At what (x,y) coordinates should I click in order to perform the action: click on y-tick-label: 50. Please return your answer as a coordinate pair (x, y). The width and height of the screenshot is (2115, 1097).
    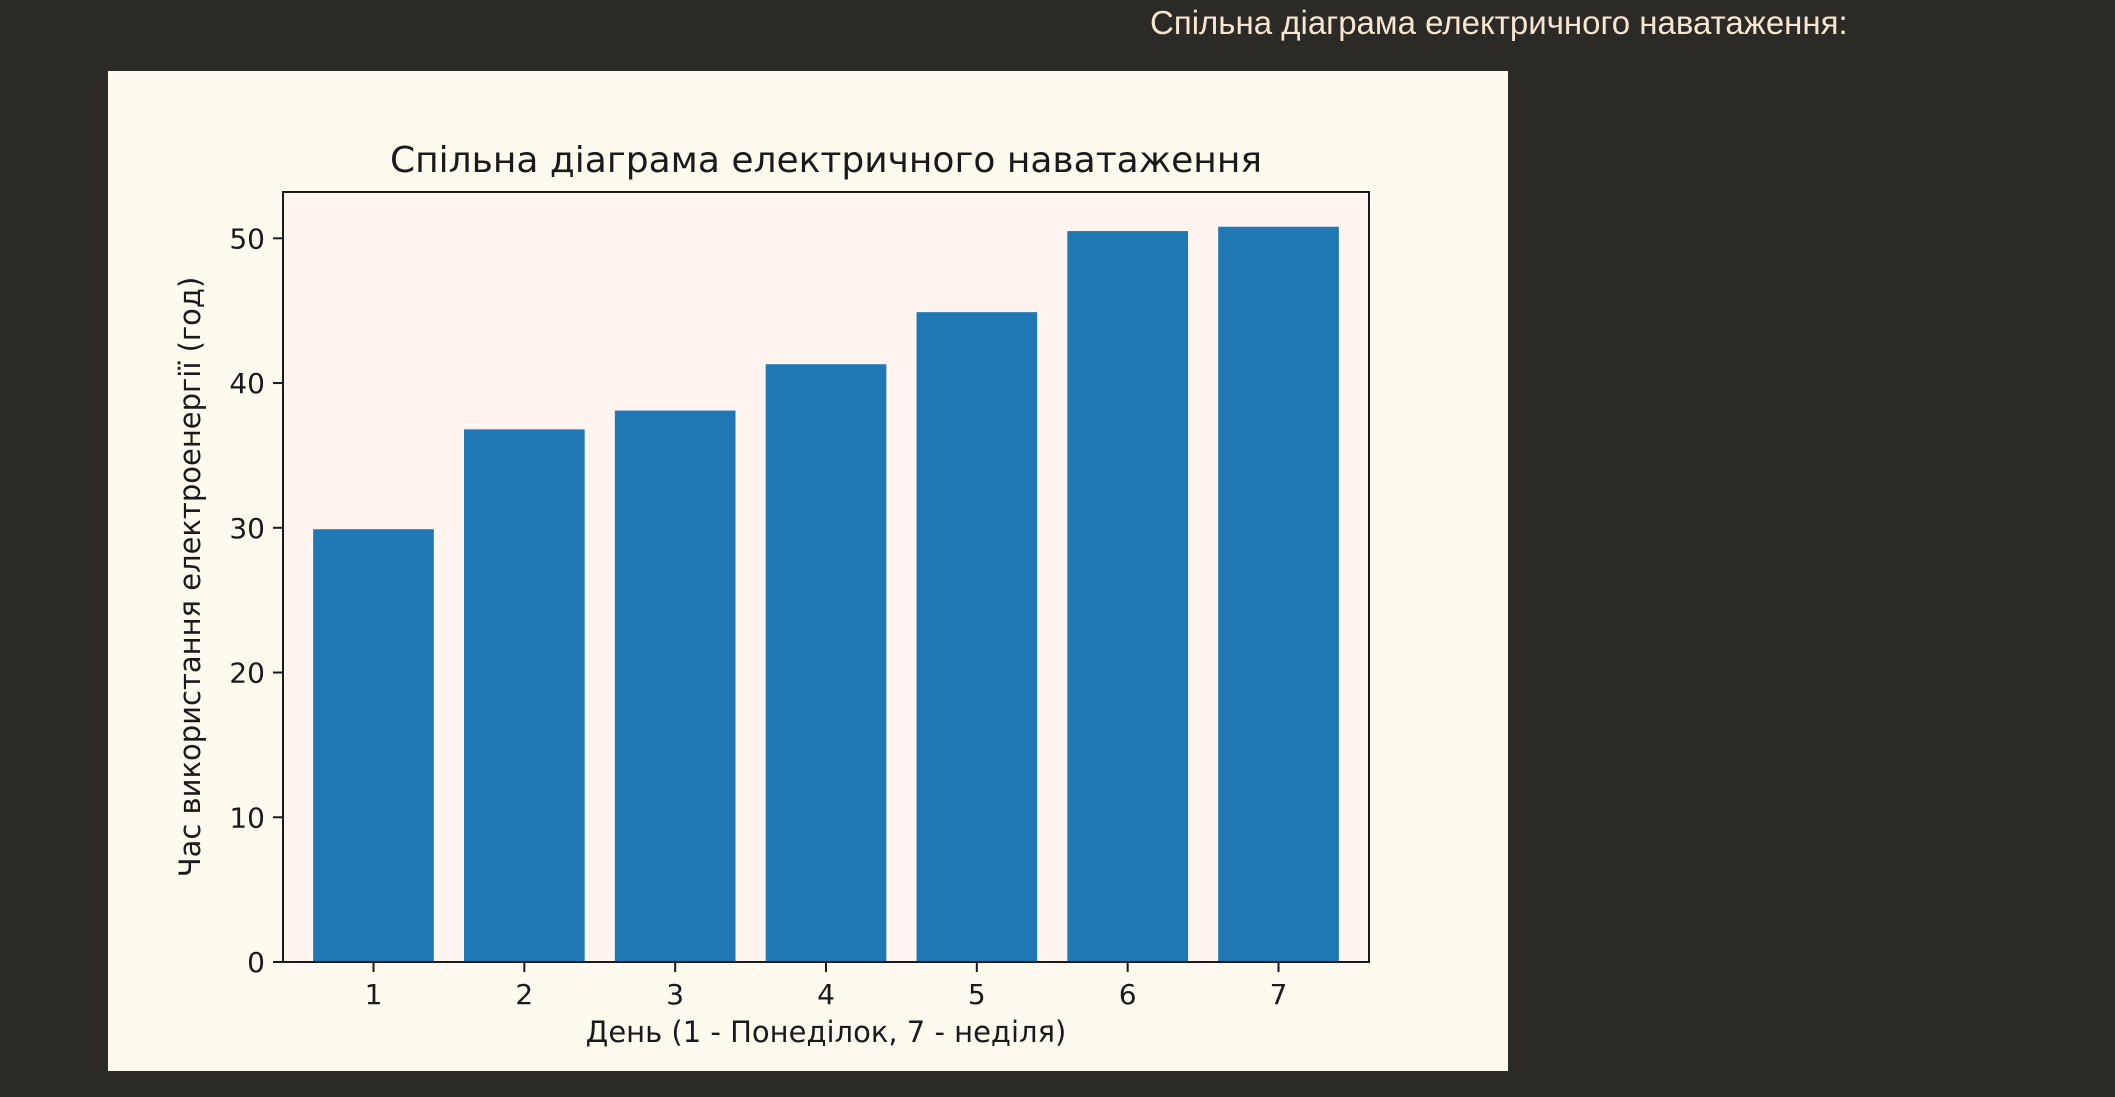
    Looking at the image, I should click on (247, 238).